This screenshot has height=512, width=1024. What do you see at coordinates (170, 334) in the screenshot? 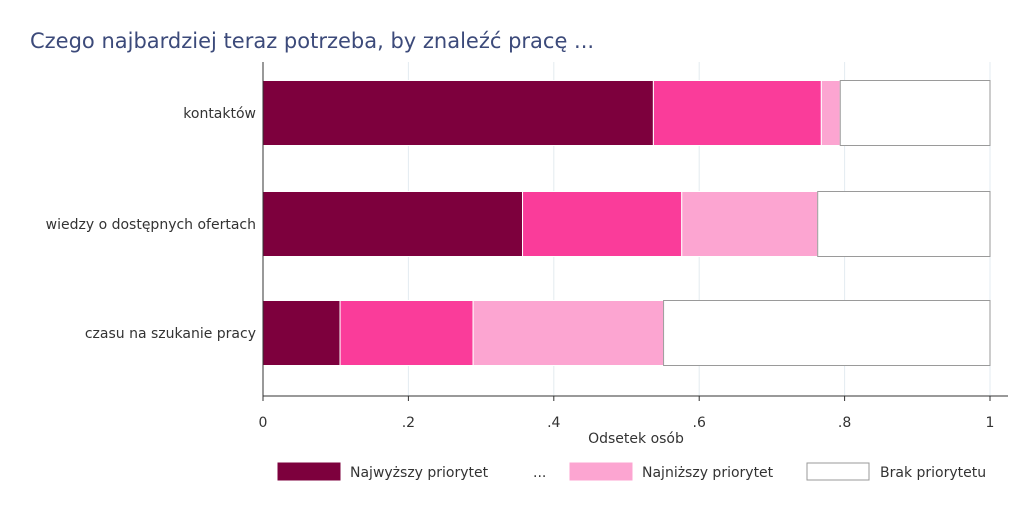
I see `category-label: czasu na szukanie pracy` at bounding box center [170, 334].